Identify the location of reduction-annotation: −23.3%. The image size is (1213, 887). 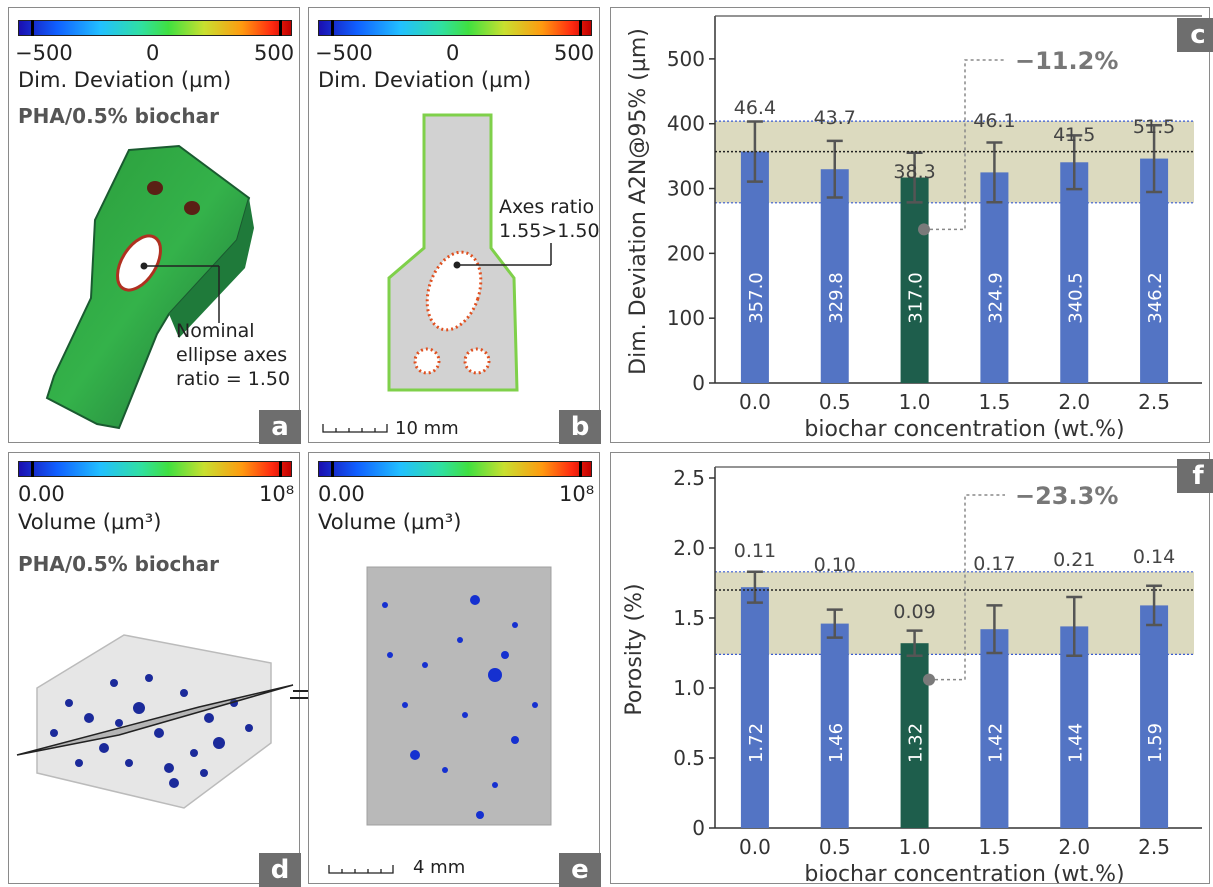
(1066, 496).